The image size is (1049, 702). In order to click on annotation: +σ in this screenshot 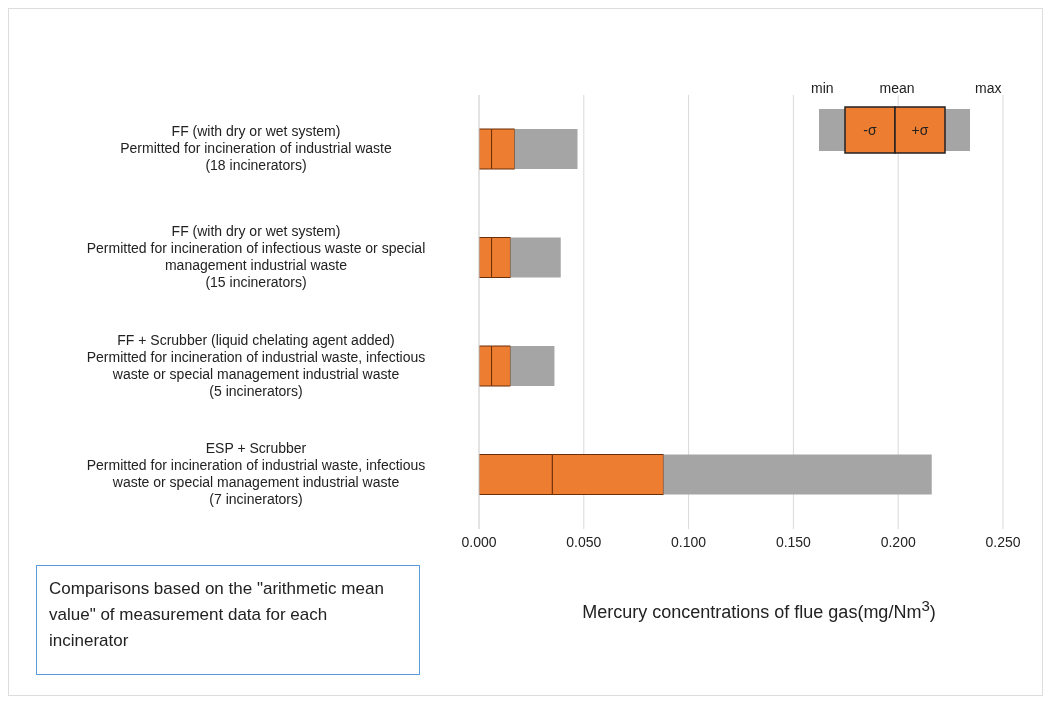, I will do `click(920, 130)`.